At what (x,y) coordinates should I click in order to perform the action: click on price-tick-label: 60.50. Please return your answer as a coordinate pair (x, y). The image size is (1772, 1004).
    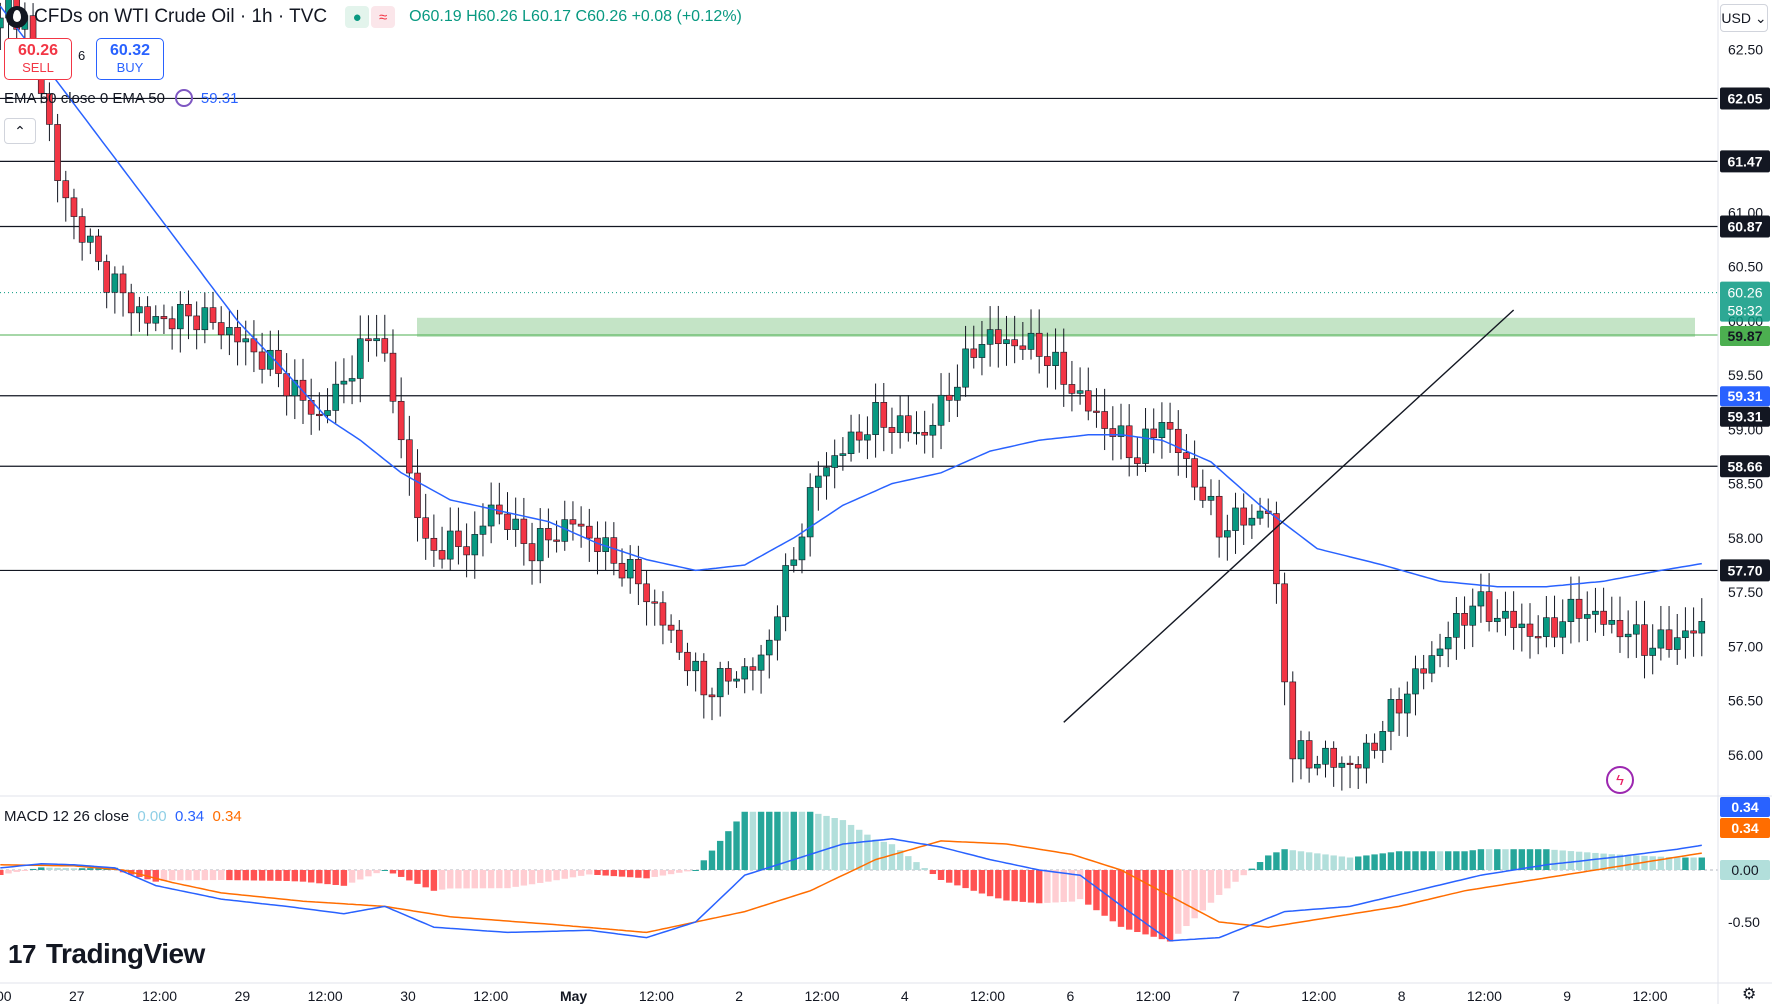
    Looking at the image, I should click on (1745, 267).